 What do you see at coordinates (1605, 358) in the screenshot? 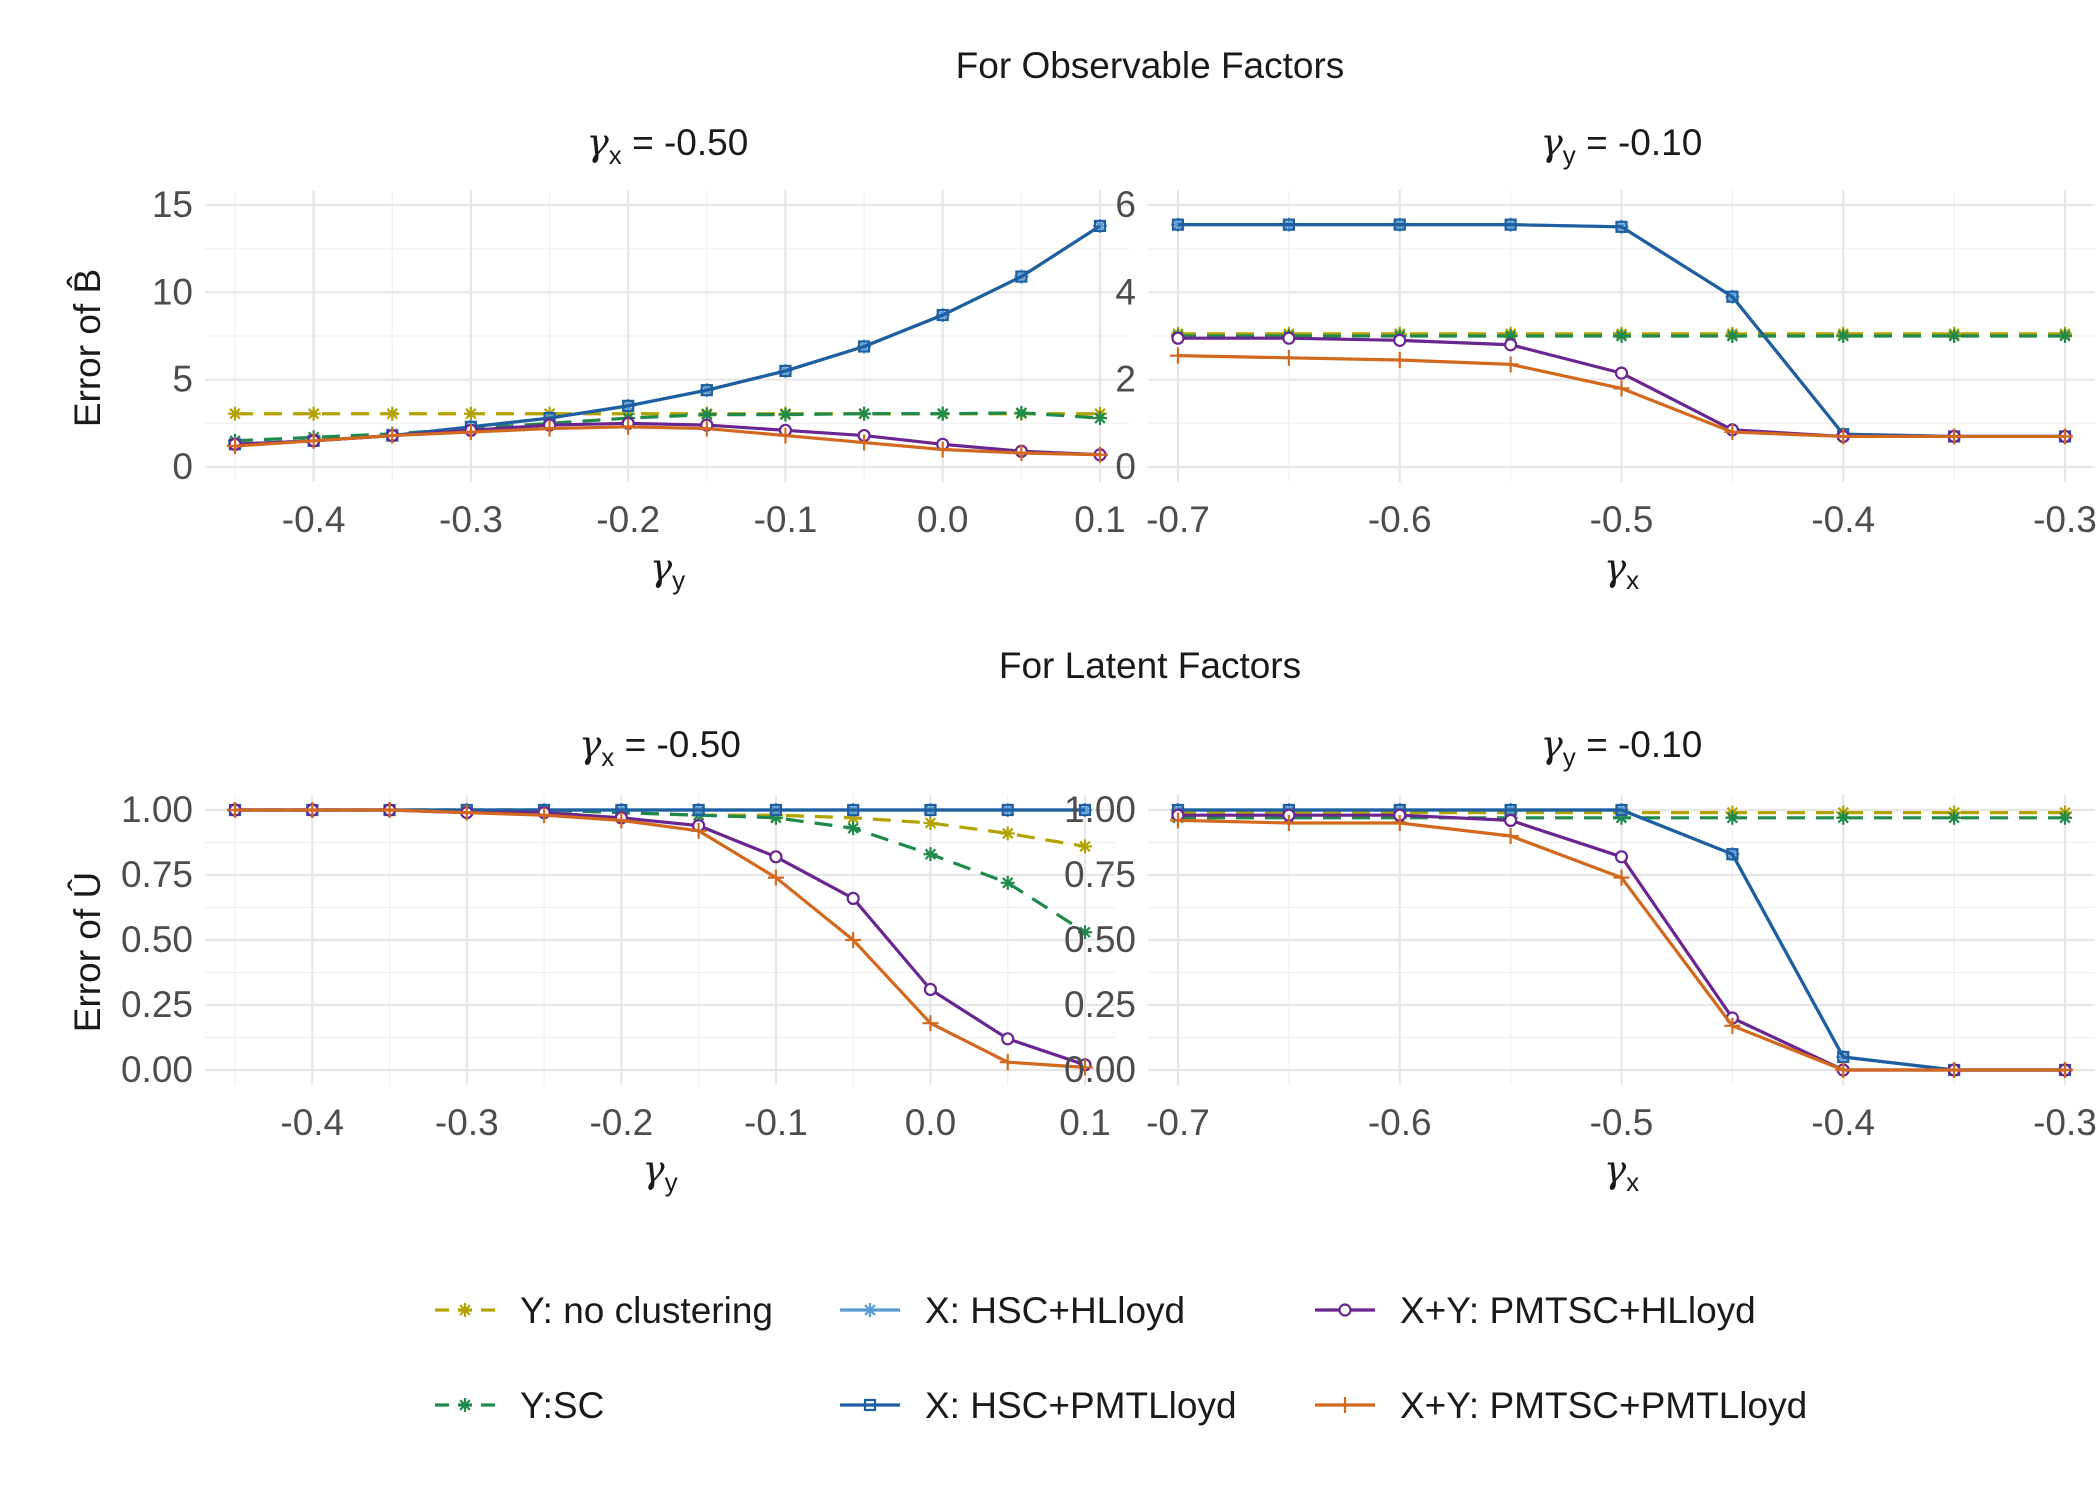
I see `panel-2: -0.7 -0.6 -0.5 -0.4 -0.3 0 2 4 6 γy = -0.10 γx` at bounding box center [1605, 358].